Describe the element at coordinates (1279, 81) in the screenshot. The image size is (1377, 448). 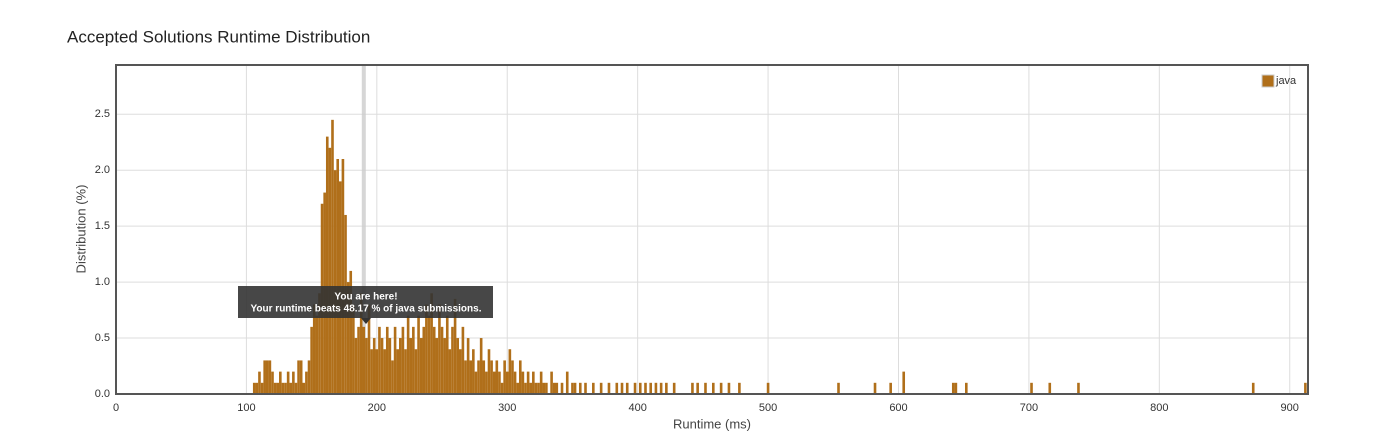
I see `legend: java` at that location.